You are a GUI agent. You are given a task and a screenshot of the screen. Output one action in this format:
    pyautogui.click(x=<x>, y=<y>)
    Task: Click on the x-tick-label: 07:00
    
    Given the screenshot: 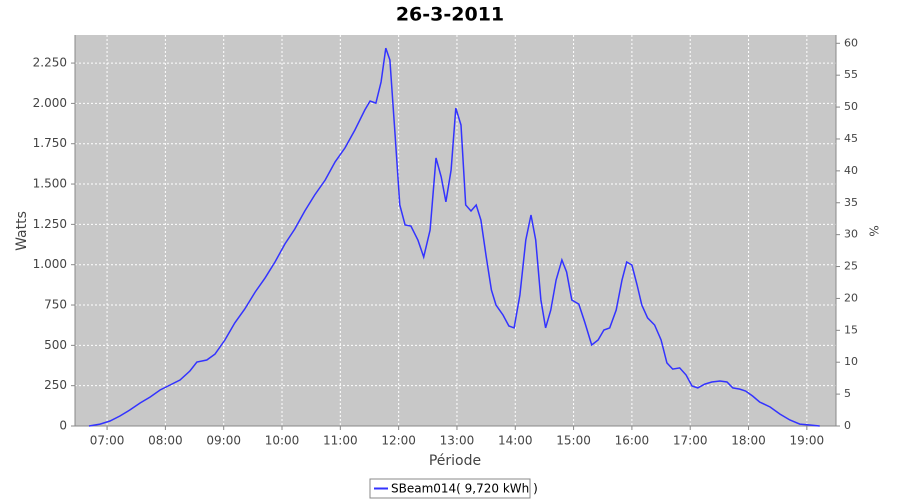 What is the action you would take?
    pyautogui.click(x=107, y=441)
    